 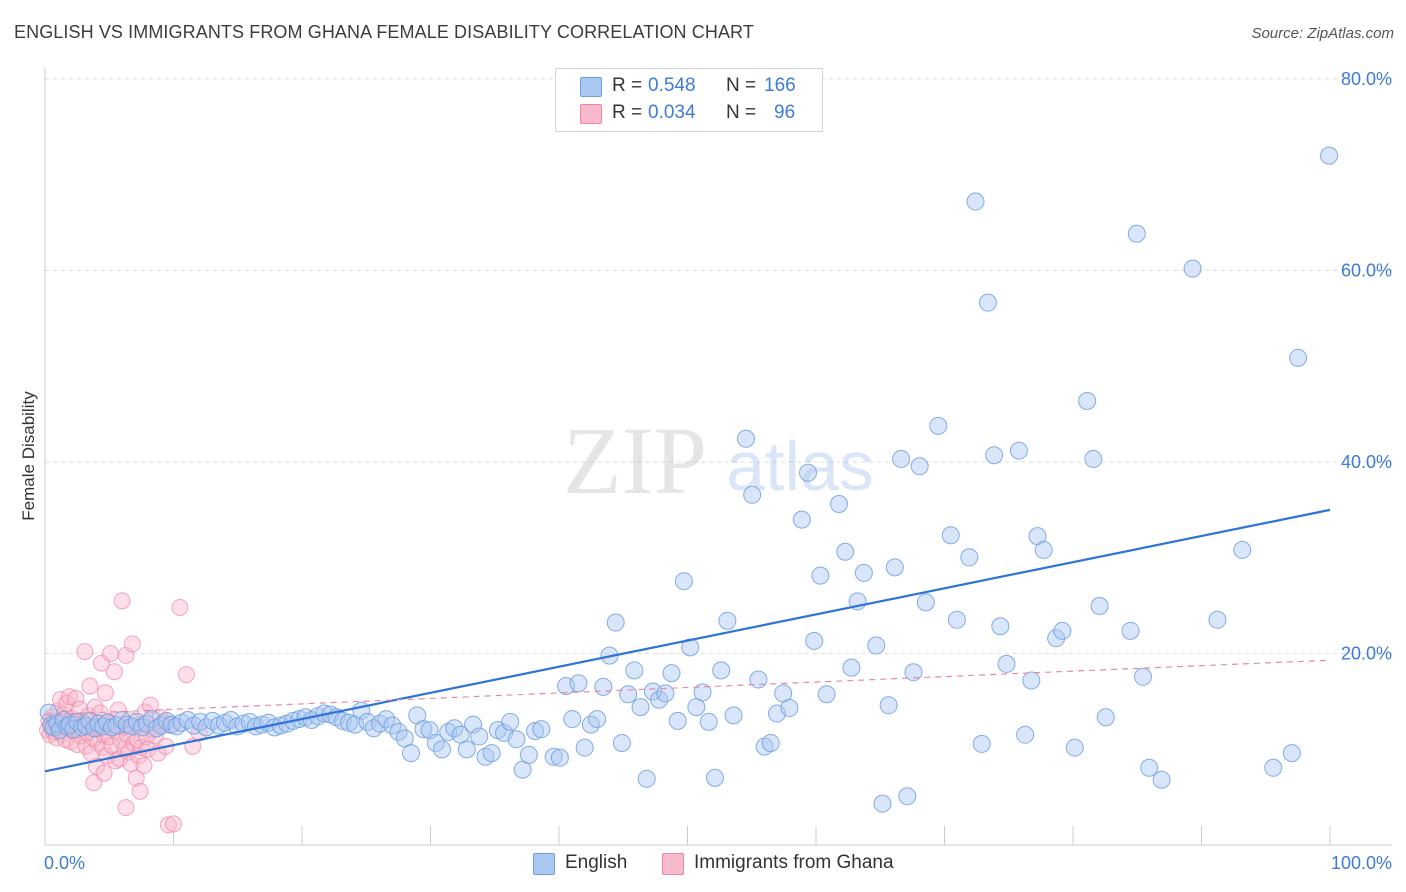 I want to click on english-swatch, so click(x=591, y=87).